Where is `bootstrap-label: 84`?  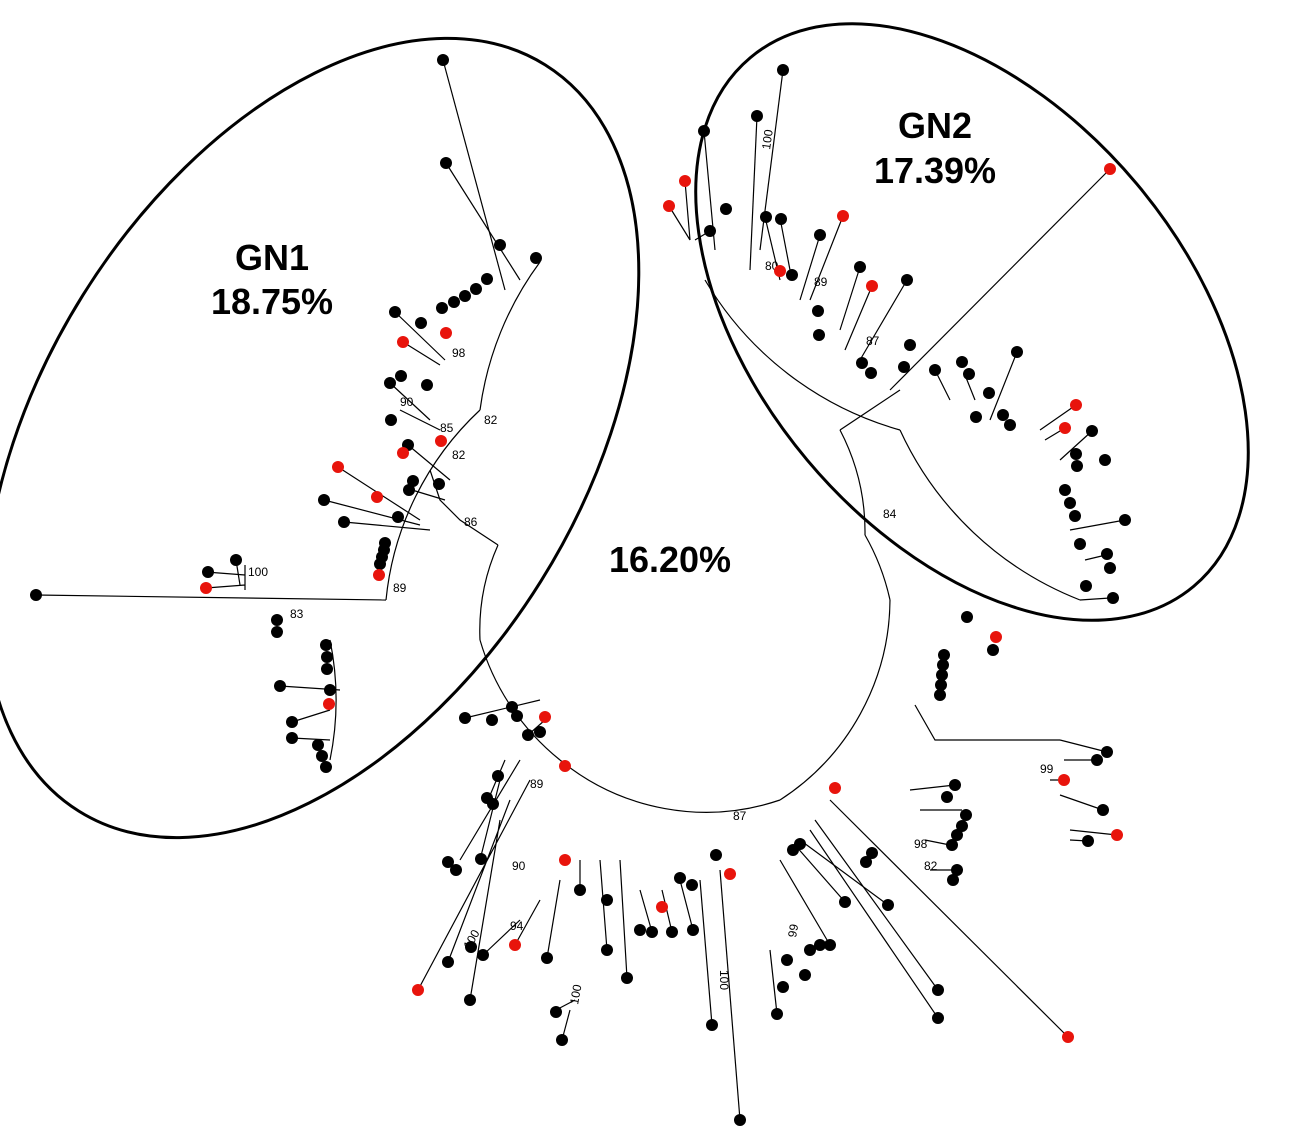 bootstrap-label: 84 is located at coordinates (890, 514).